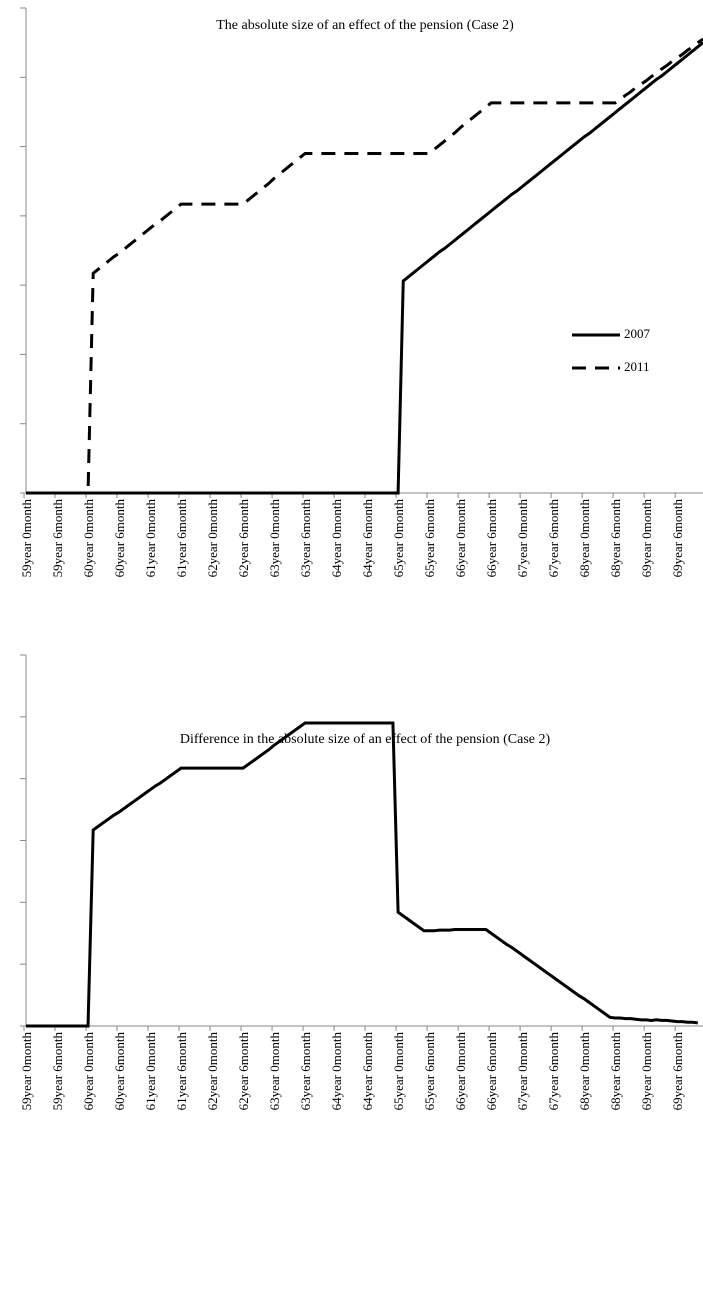 This screenshot has height=1291, width=703. Describe the element at coordinates (637, 333) in the screenshot. I see `legend-label: 2007` at that location.